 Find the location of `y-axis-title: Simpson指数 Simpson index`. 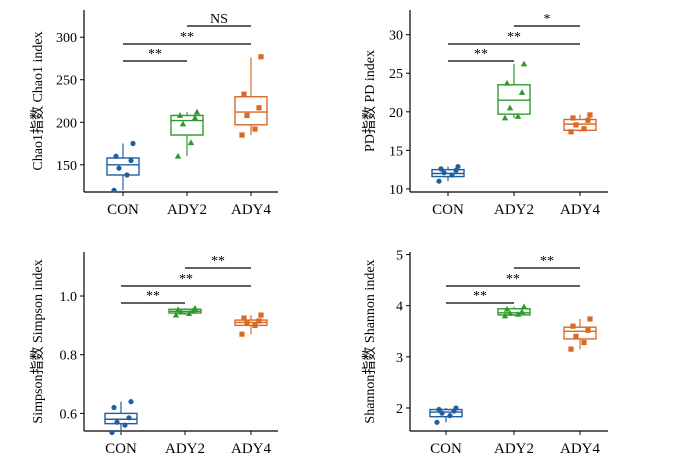

y-axis-title: Simpson指数 Simpson index is located at coordinates (38, 341).